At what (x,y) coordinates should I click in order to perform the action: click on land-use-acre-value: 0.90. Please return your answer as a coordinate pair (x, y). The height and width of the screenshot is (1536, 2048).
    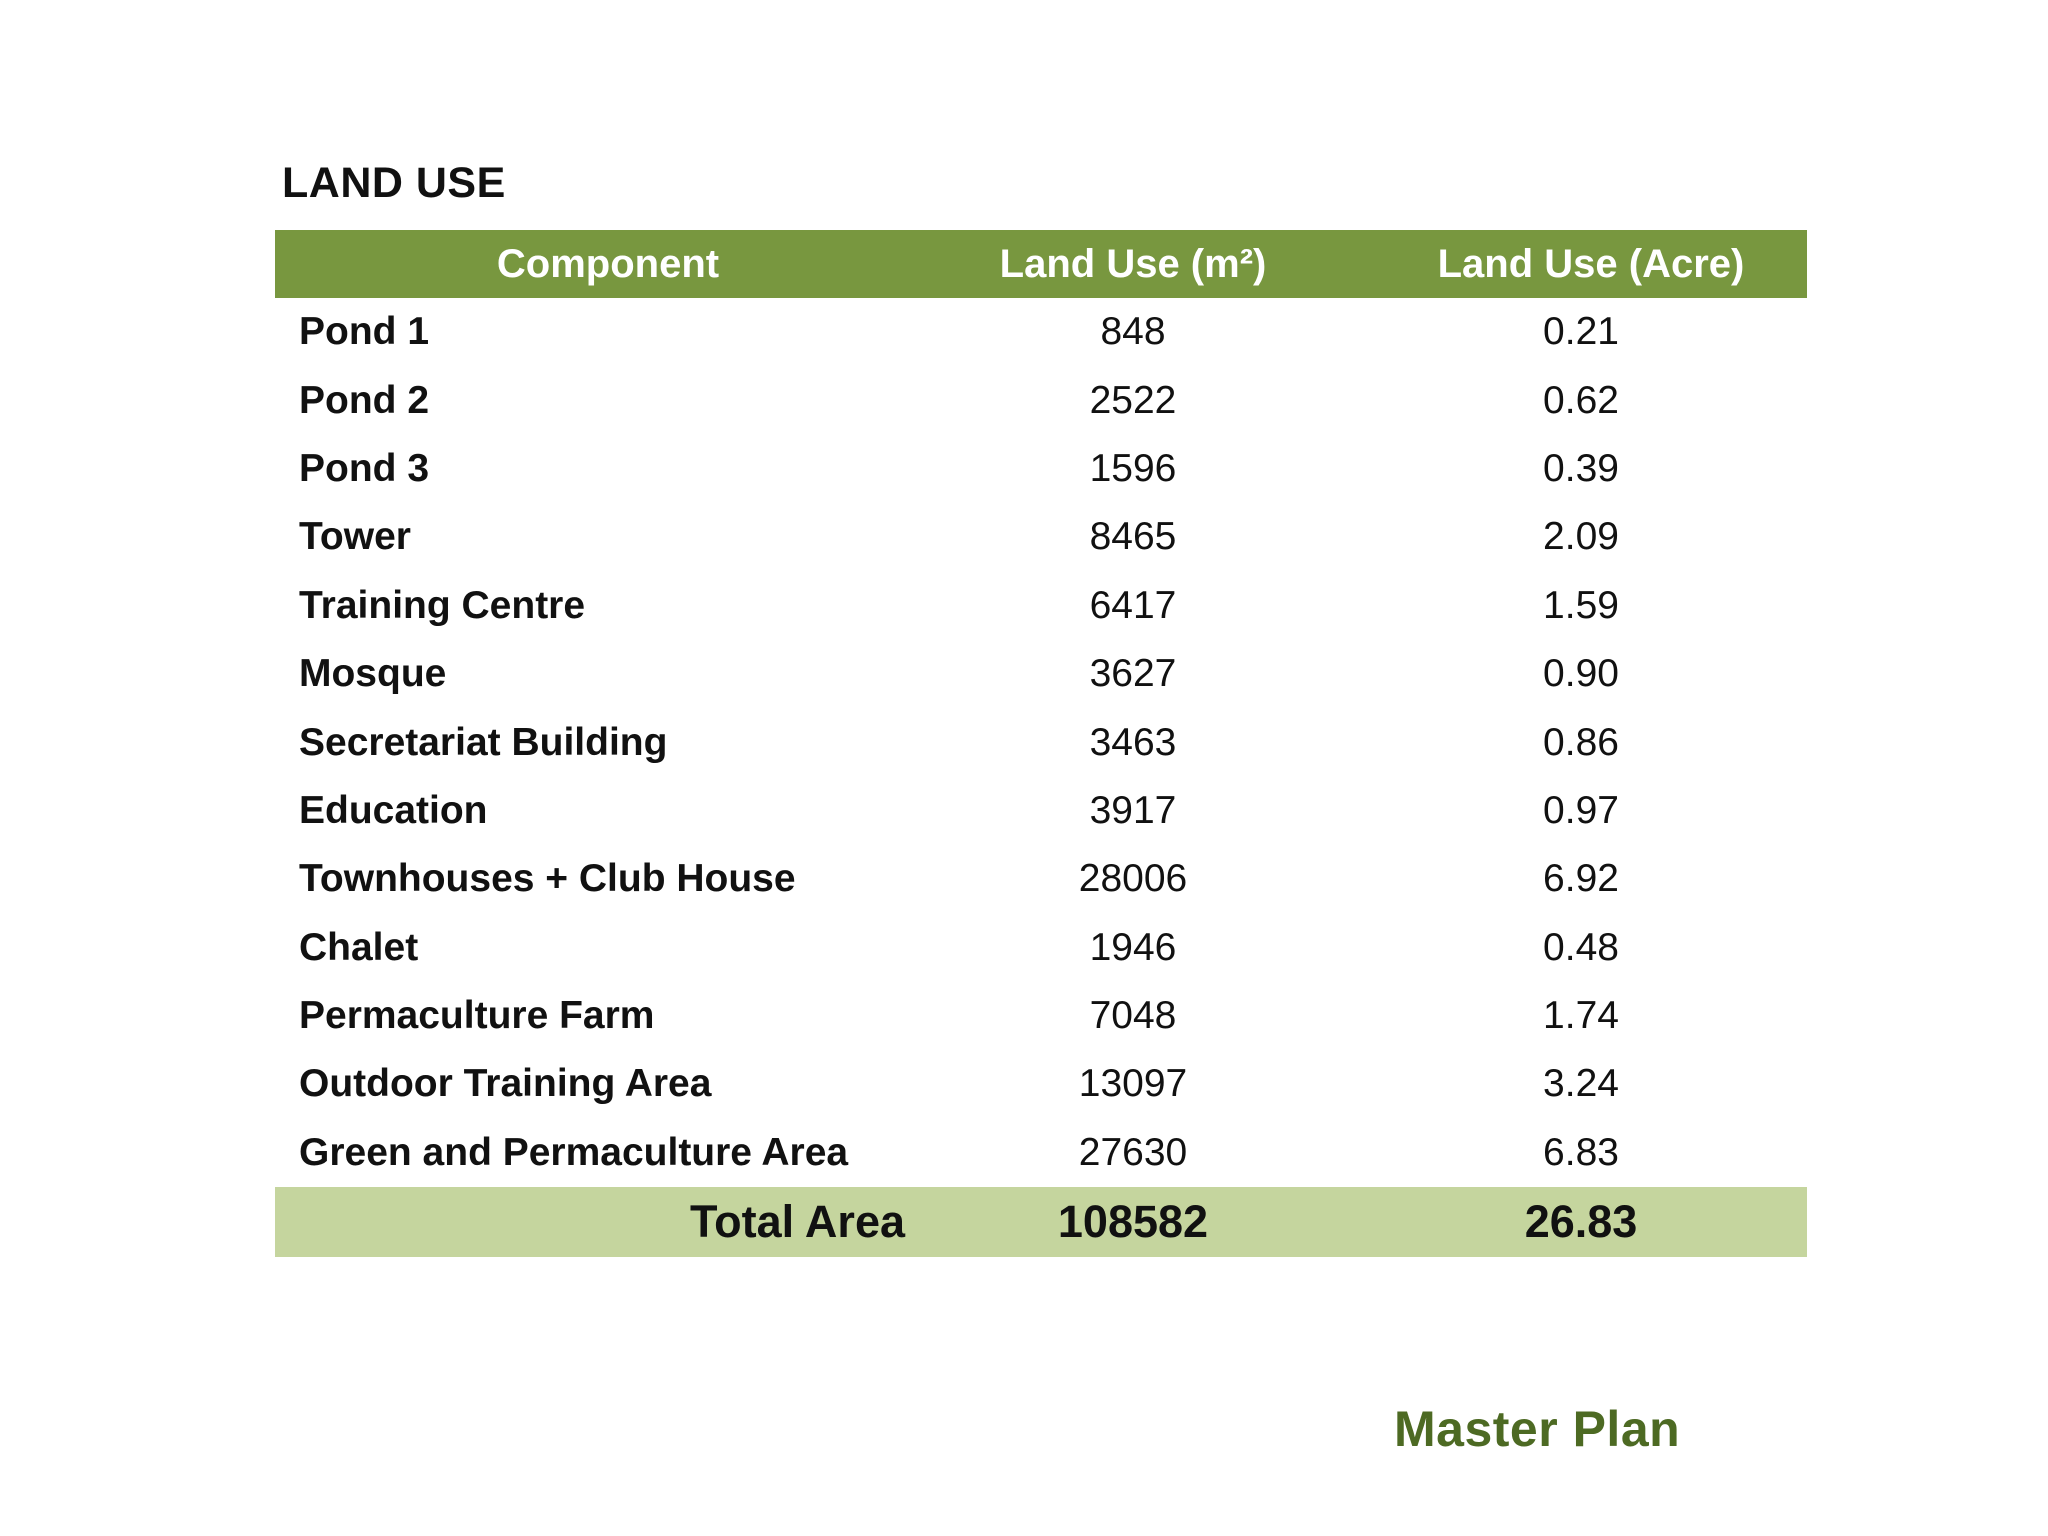
    Looking at the image, I should click on (1581, 674).